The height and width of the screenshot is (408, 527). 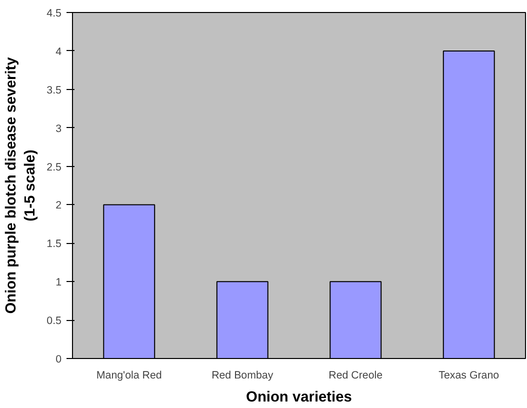 I want to click on y-tick-label: 0.5, so click(x=54, y=321).